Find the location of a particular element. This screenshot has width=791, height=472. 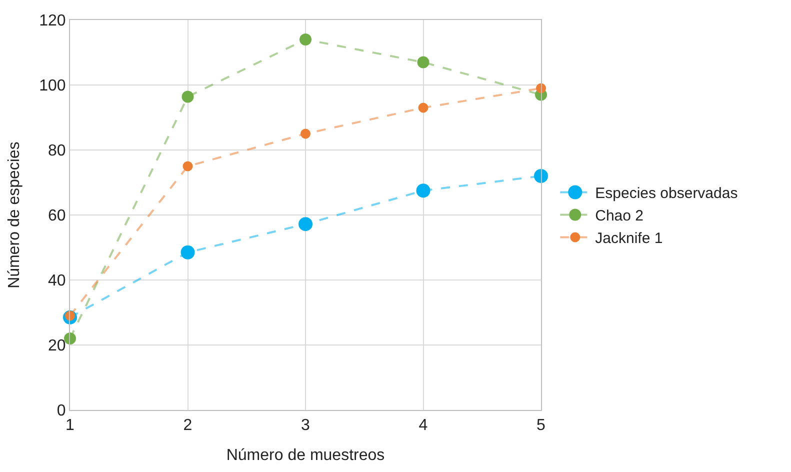

legend-label: Chao 2 is located at coordinates (619, 216).